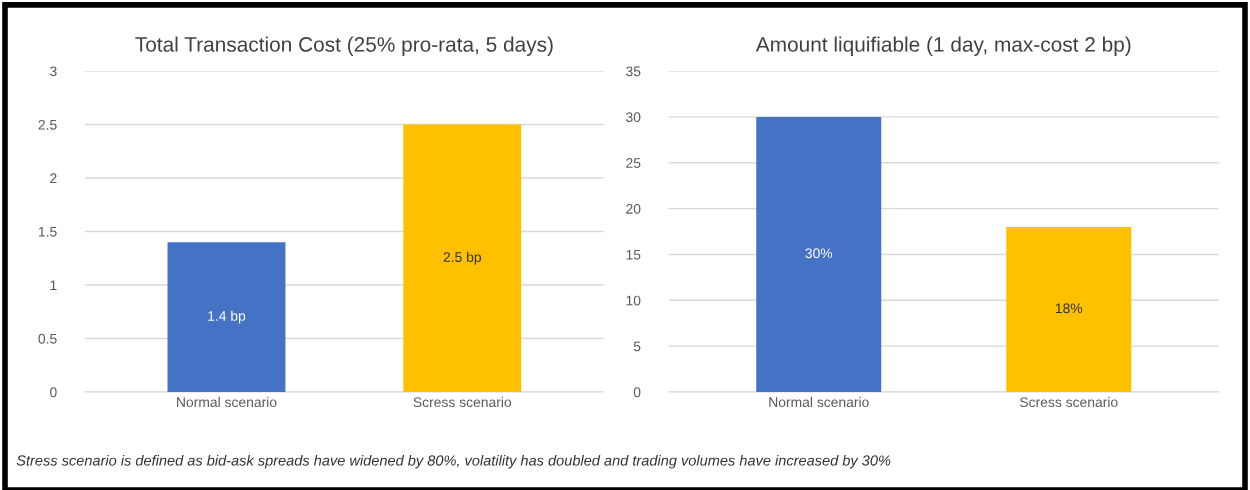 The image size is (1250, 490). I want to click on y-tick-label: 20, so click(633, 208).